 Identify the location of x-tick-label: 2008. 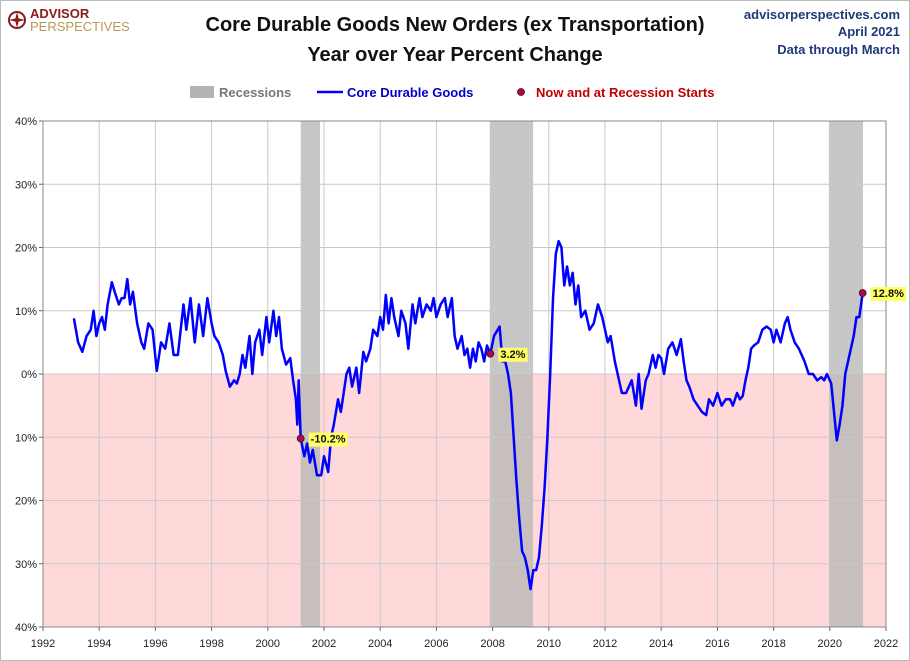
(492, 644).